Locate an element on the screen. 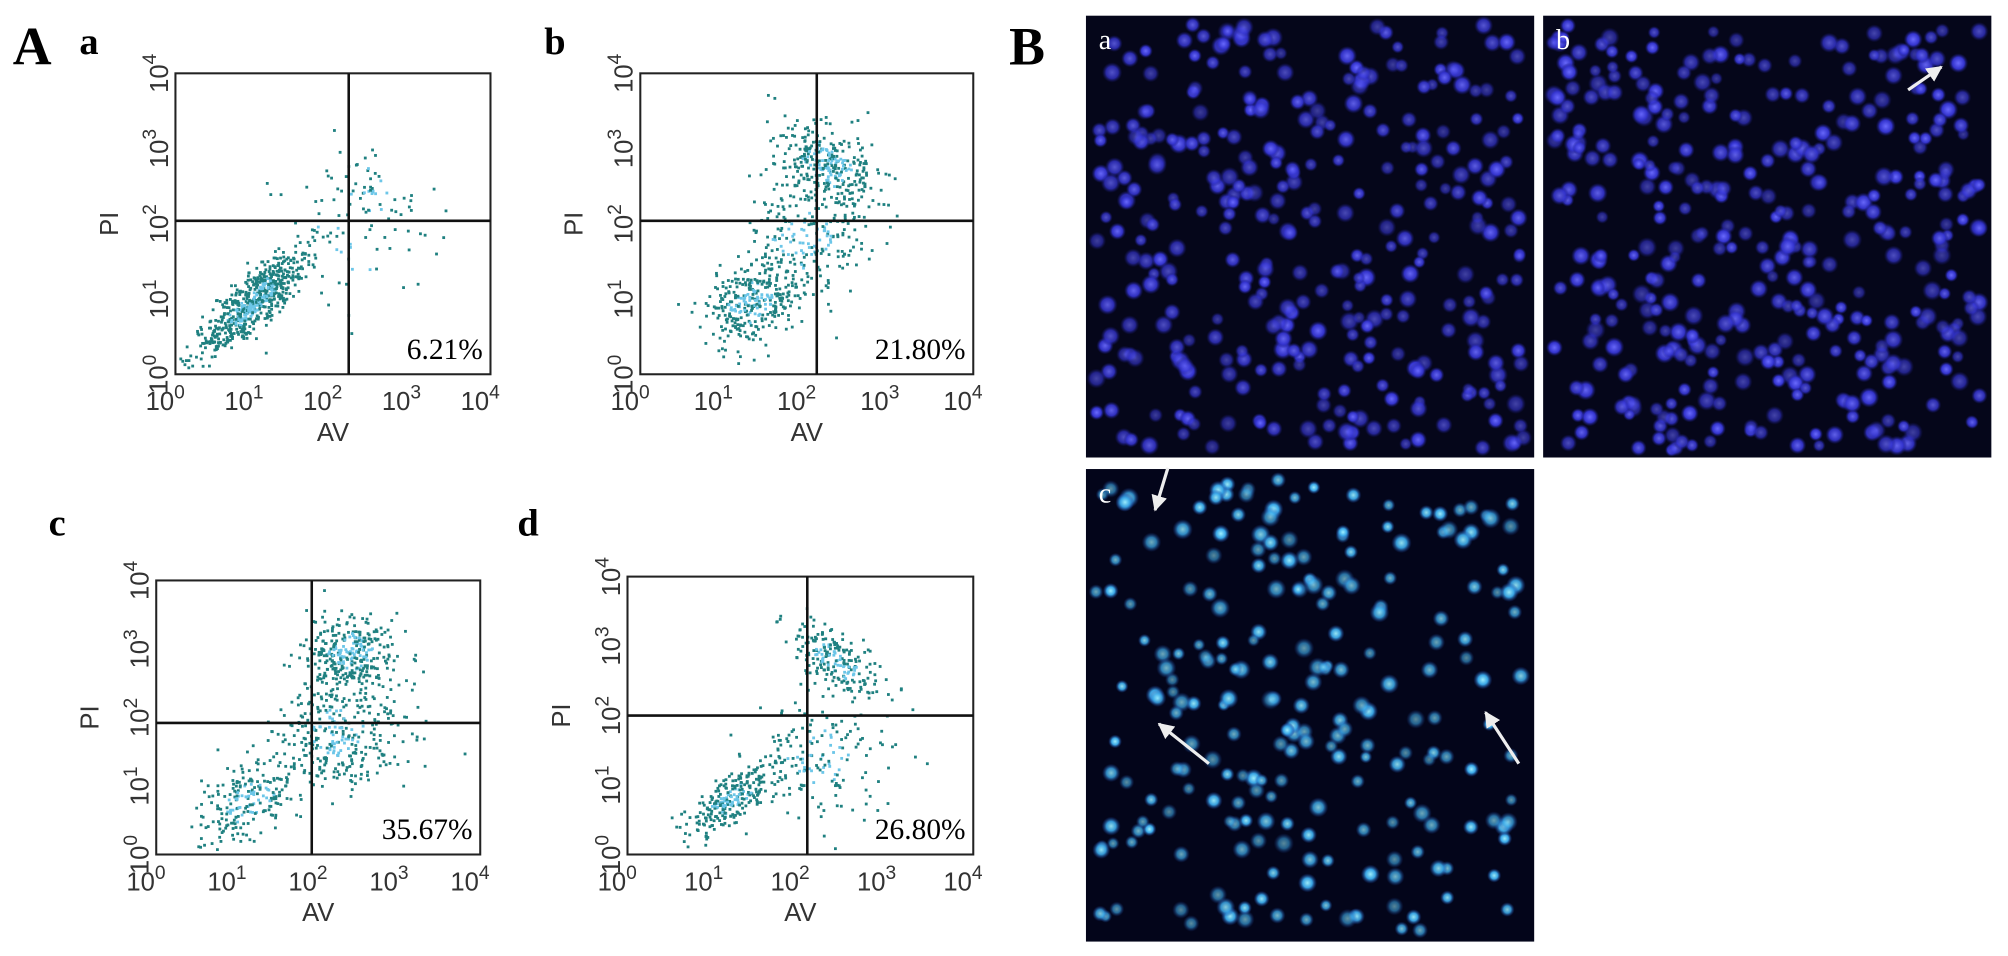  x-tick-label: 10² is located at coordinates (790, 880).